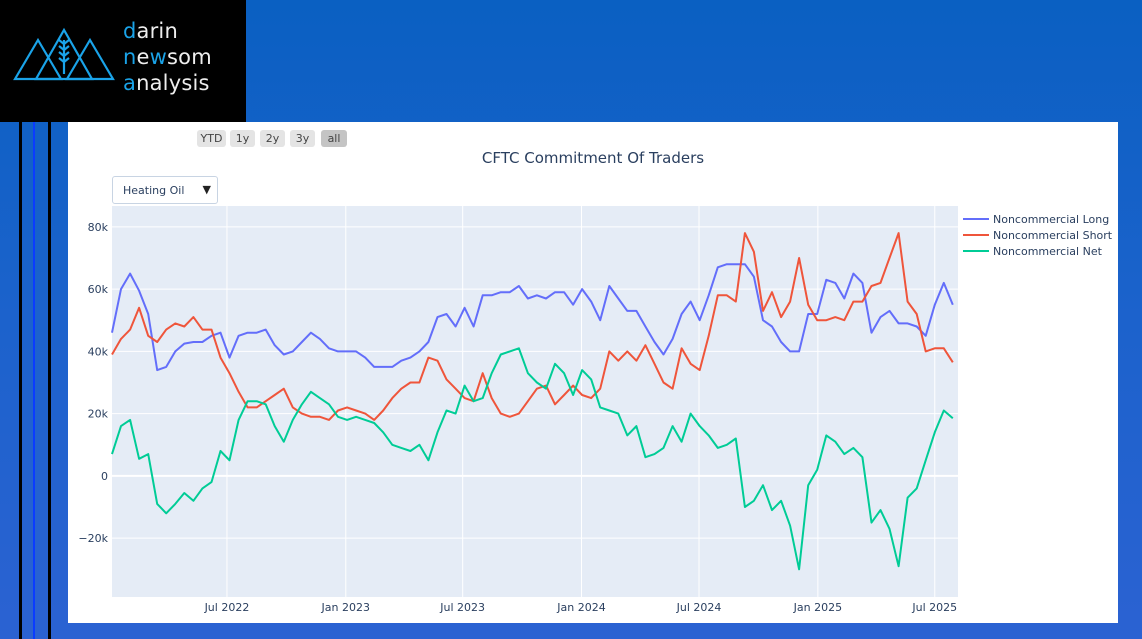 This screenshot has height=639, width=1142. I want to click on range-button-ytd: YTD, so click(211, 138).